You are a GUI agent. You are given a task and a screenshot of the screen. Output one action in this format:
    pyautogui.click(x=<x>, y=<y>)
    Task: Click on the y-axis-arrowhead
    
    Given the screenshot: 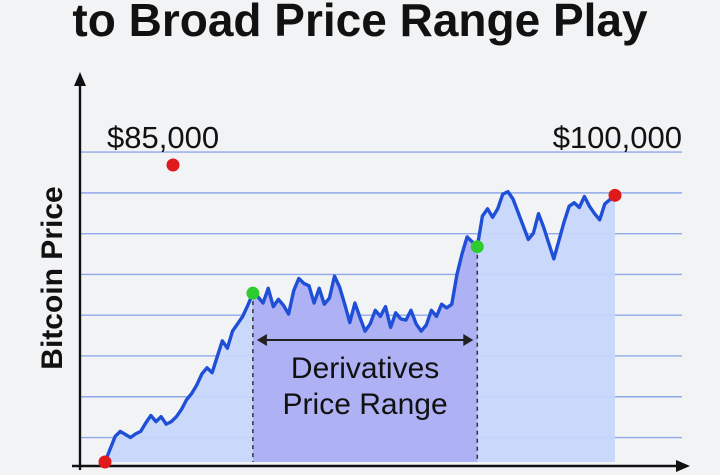 What is the action you would take?
    pyautogui.click(x=80, y=79)
    